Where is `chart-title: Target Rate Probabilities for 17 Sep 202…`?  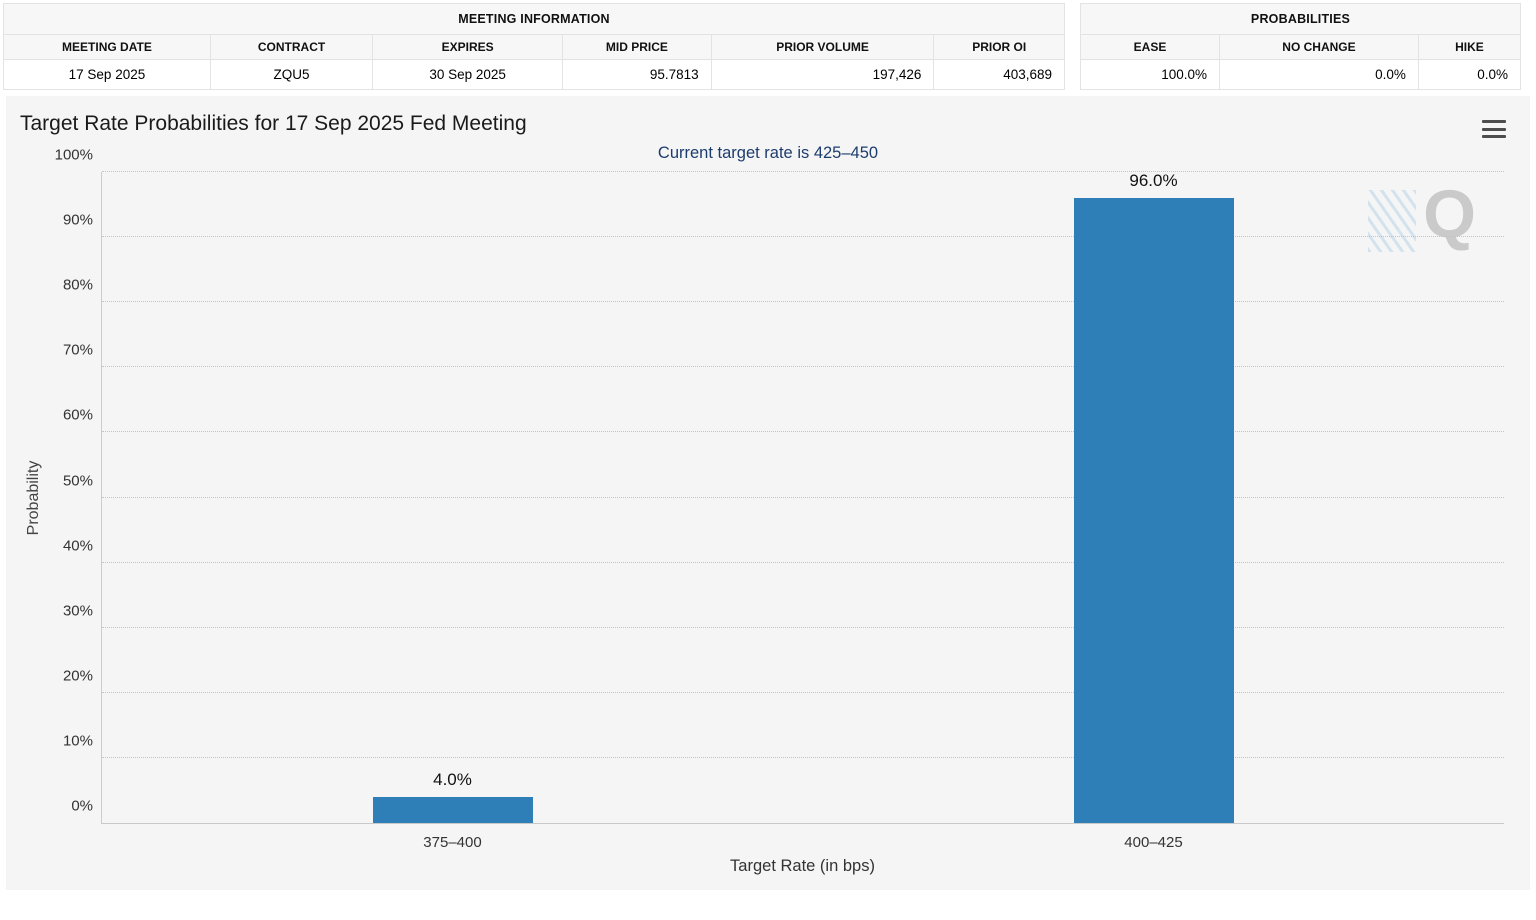 chart-title: Target Rate Probabilities for 17 Sep 202… is located at coordinates (273, 123).